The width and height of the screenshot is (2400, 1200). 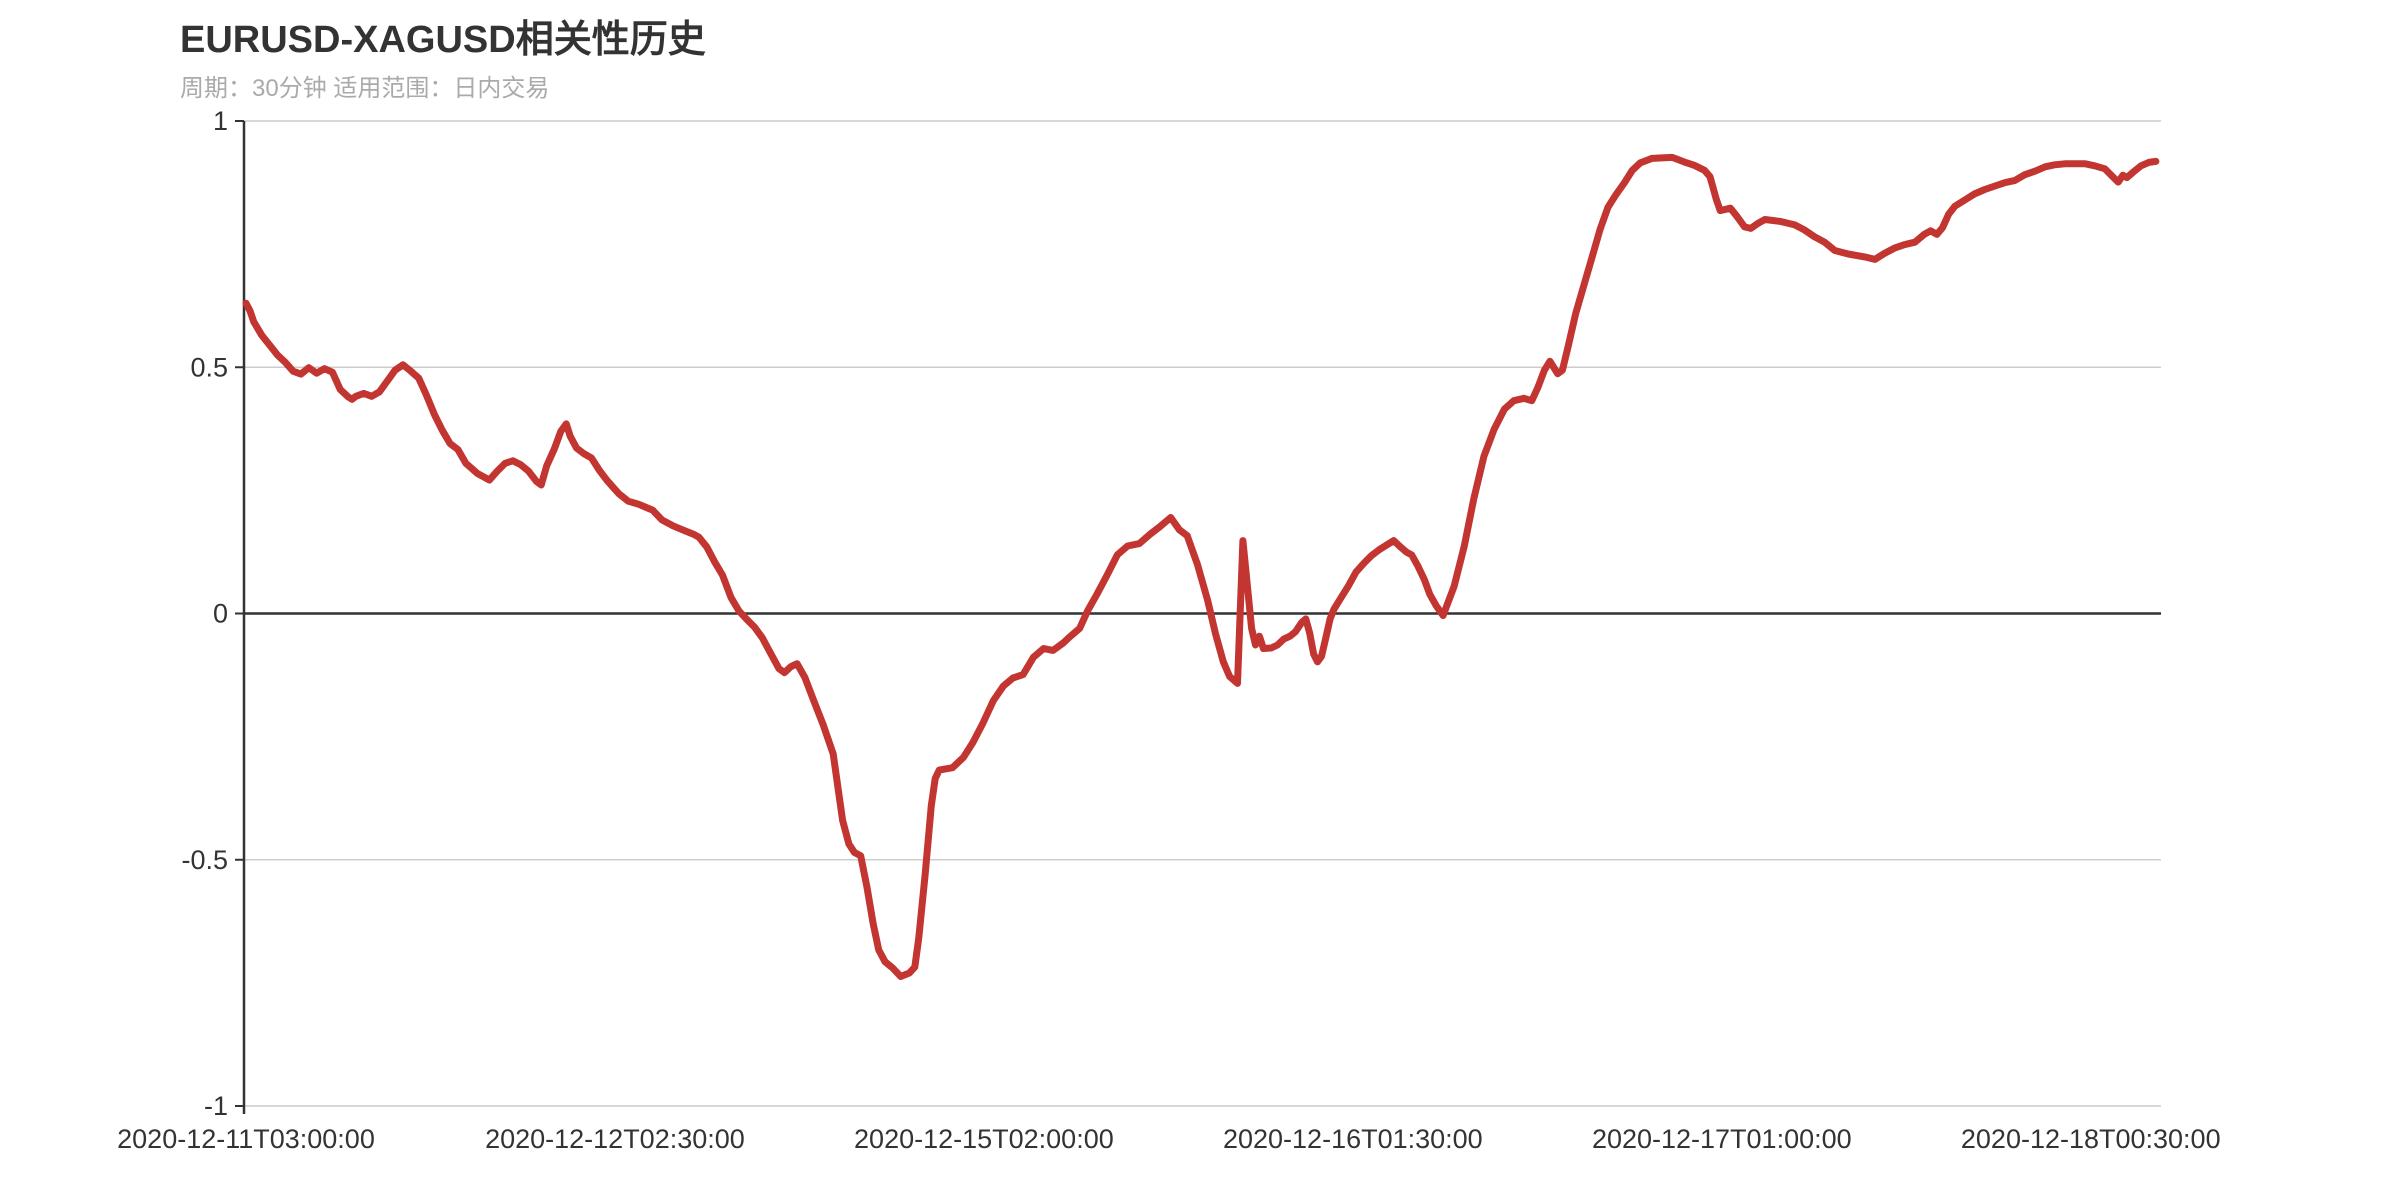 I want to click on y-tick-label: 0, so click(x=220, y=614).